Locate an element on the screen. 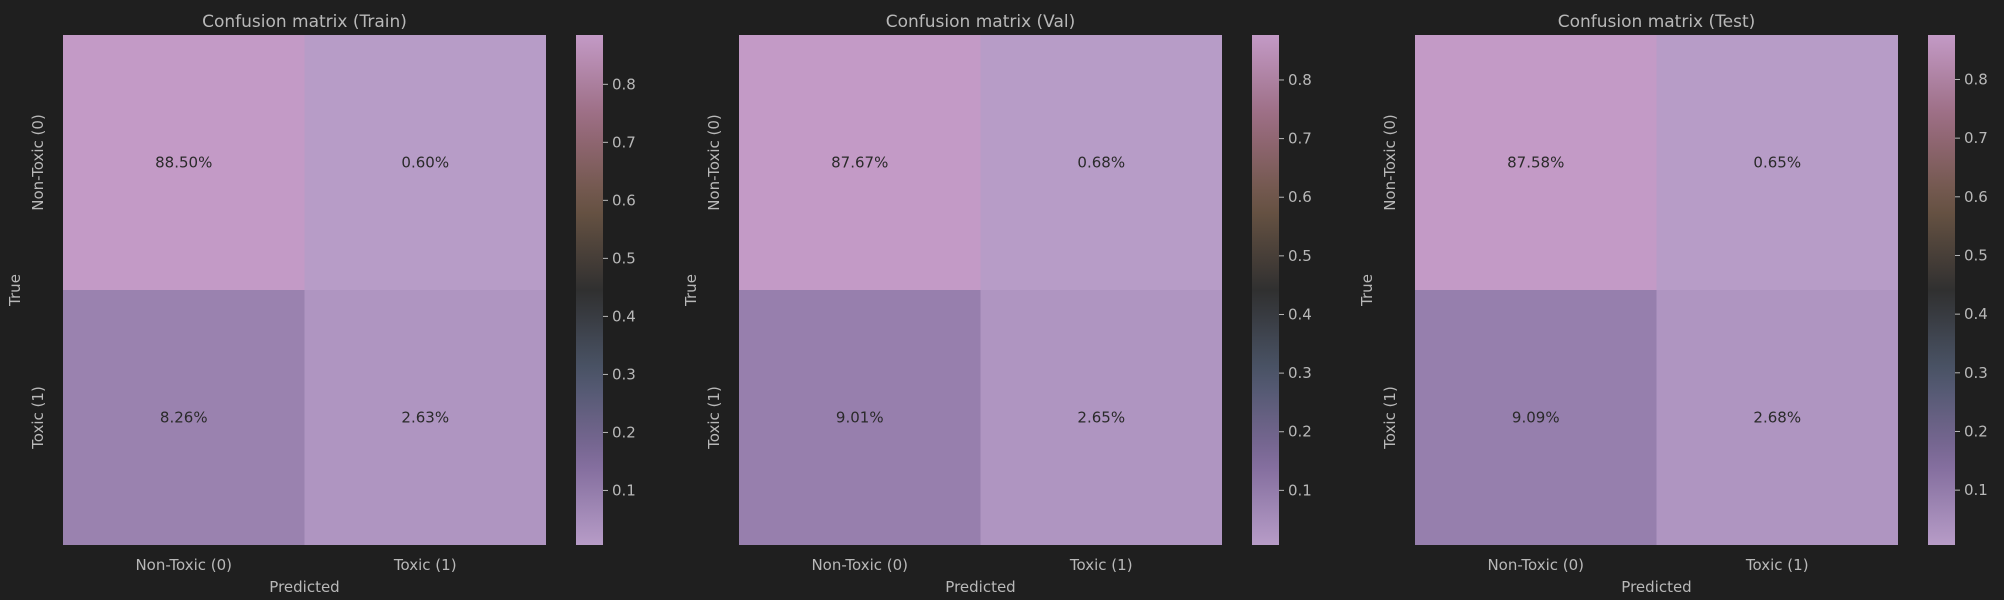 This screenshot has width=2004, height=600. cell-label-r0-c0: 88.50% is located at coordinates (183, 163).